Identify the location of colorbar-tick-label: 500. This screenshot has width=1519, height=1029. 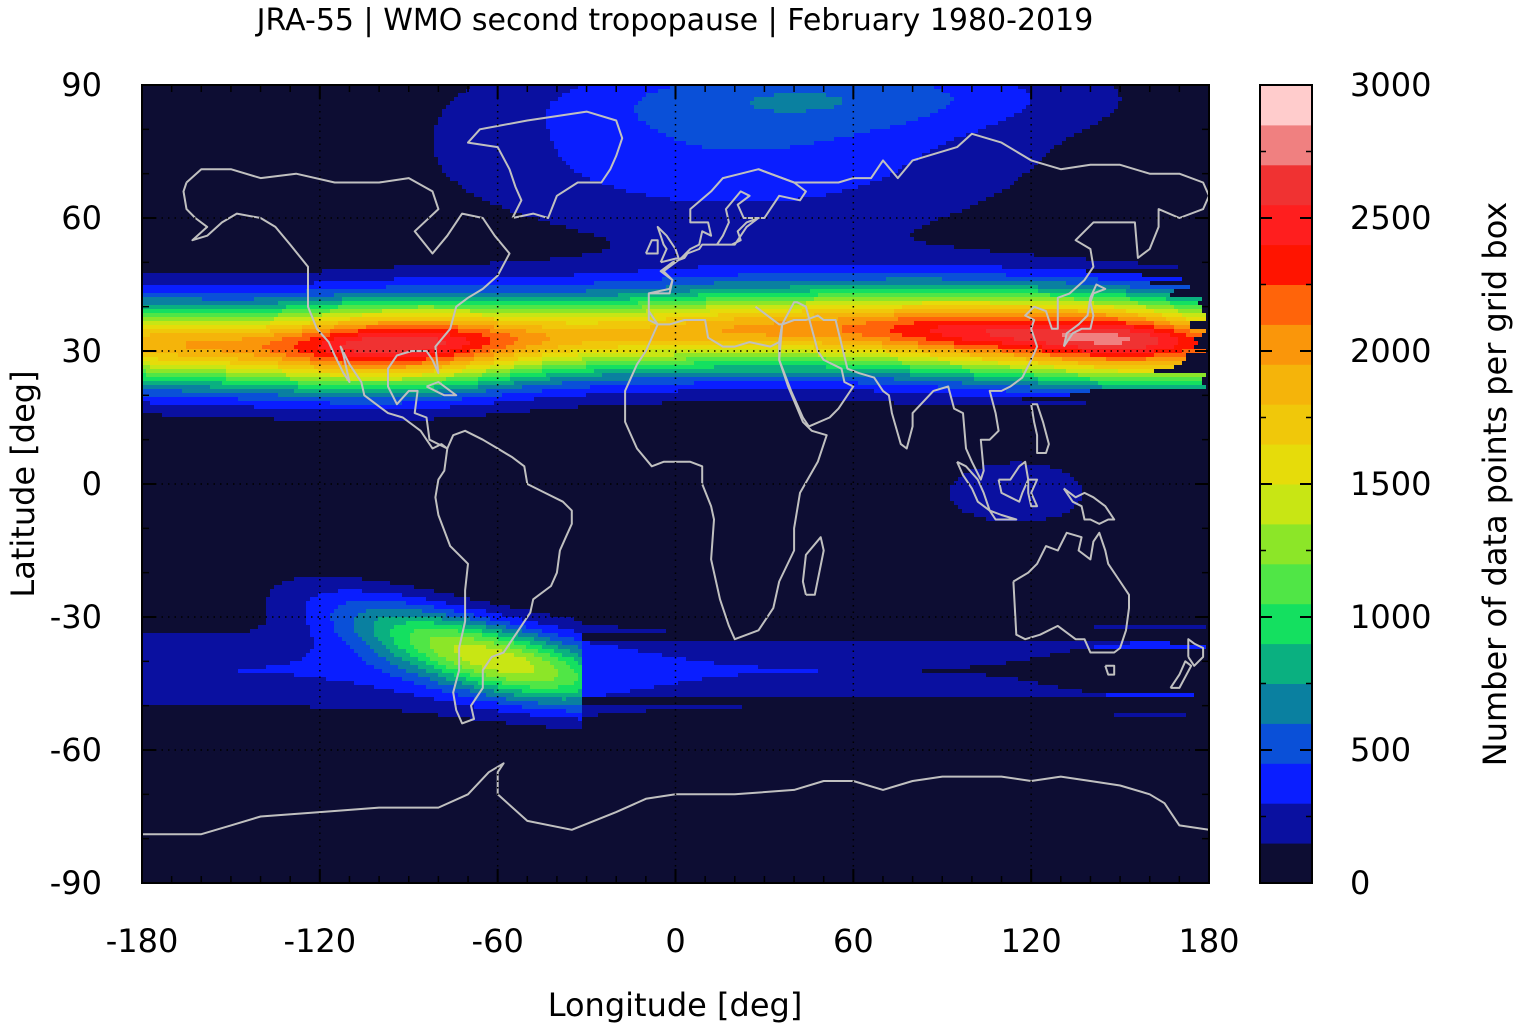
(1380, 750).